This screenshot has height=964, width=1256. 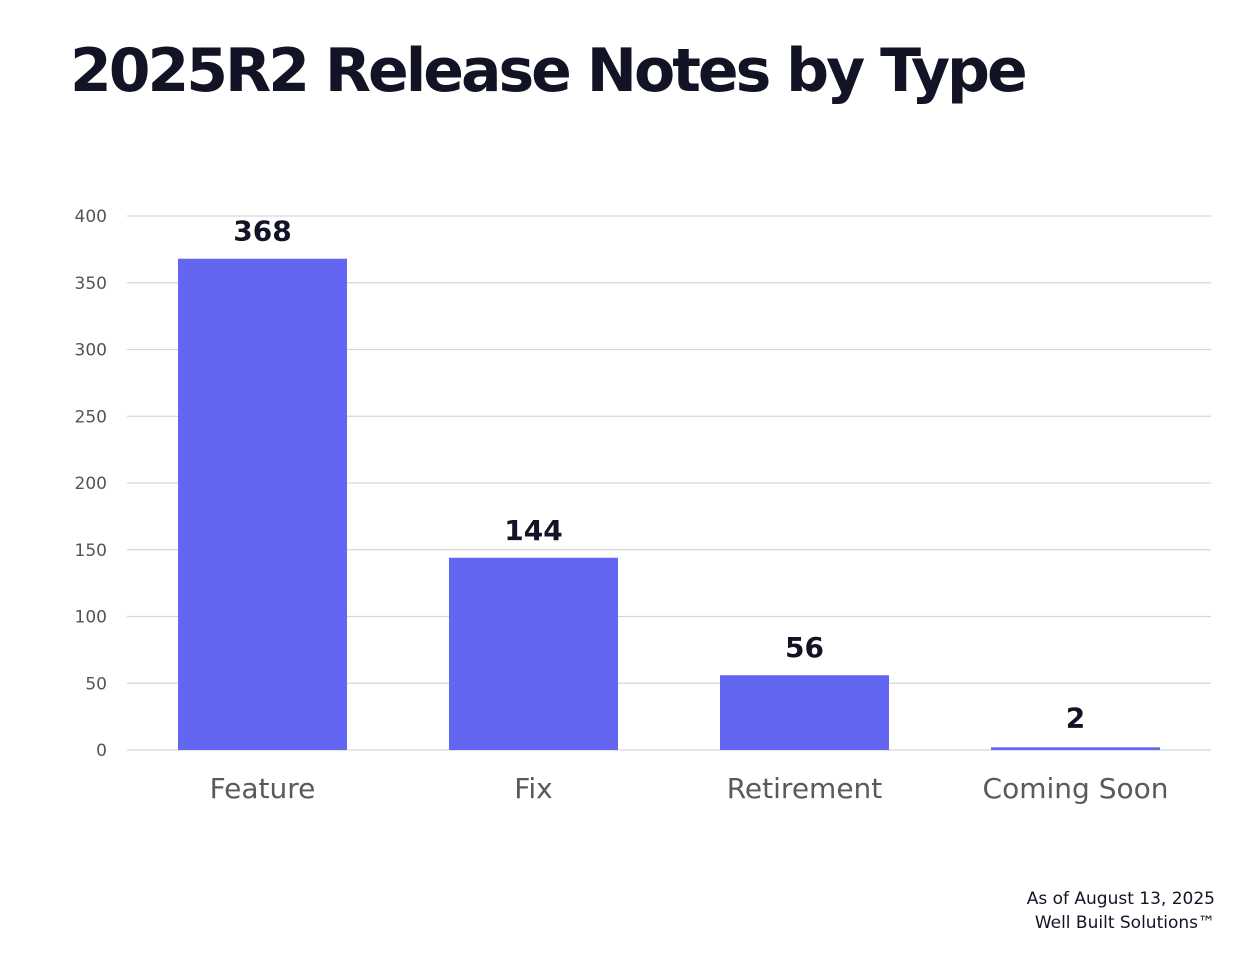 I want to click on y-tick-label: 200, so click(x=91, y=484).